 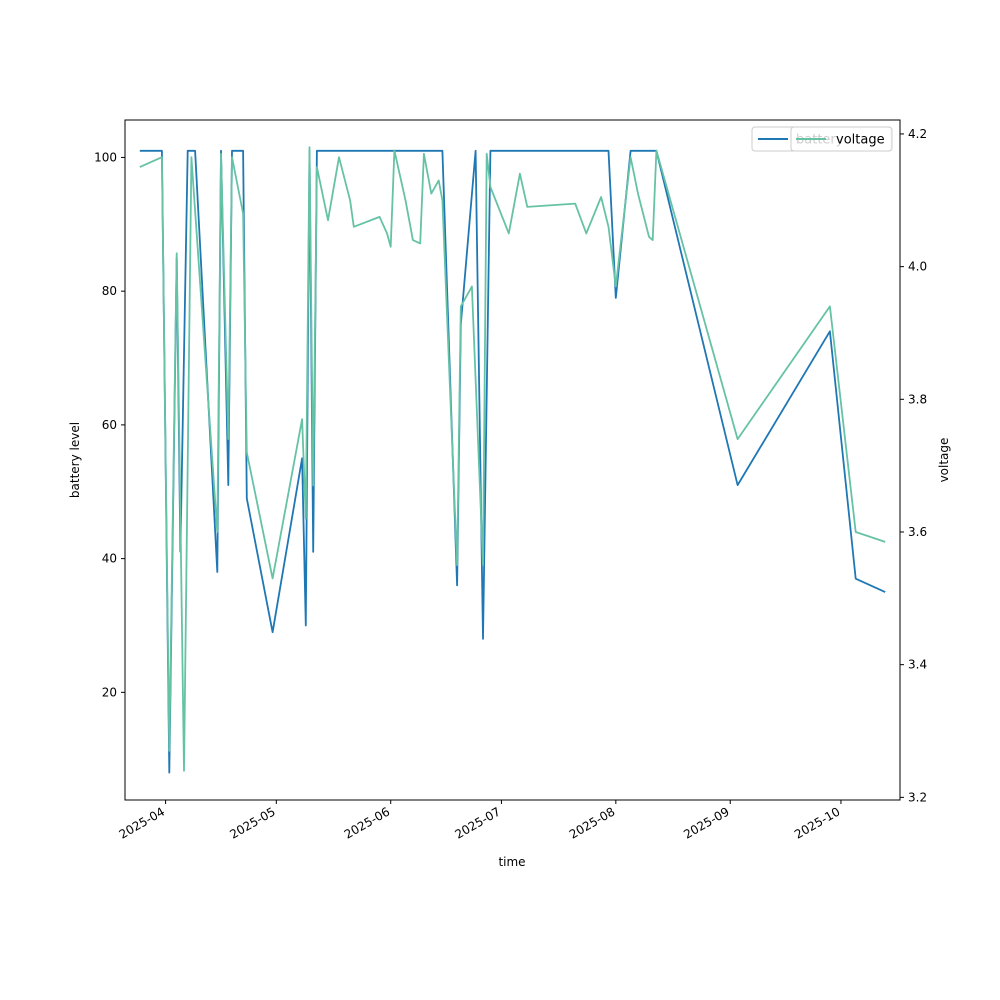 I want to click on y-axis-label-right: voltage, so click(x=944, y=460).